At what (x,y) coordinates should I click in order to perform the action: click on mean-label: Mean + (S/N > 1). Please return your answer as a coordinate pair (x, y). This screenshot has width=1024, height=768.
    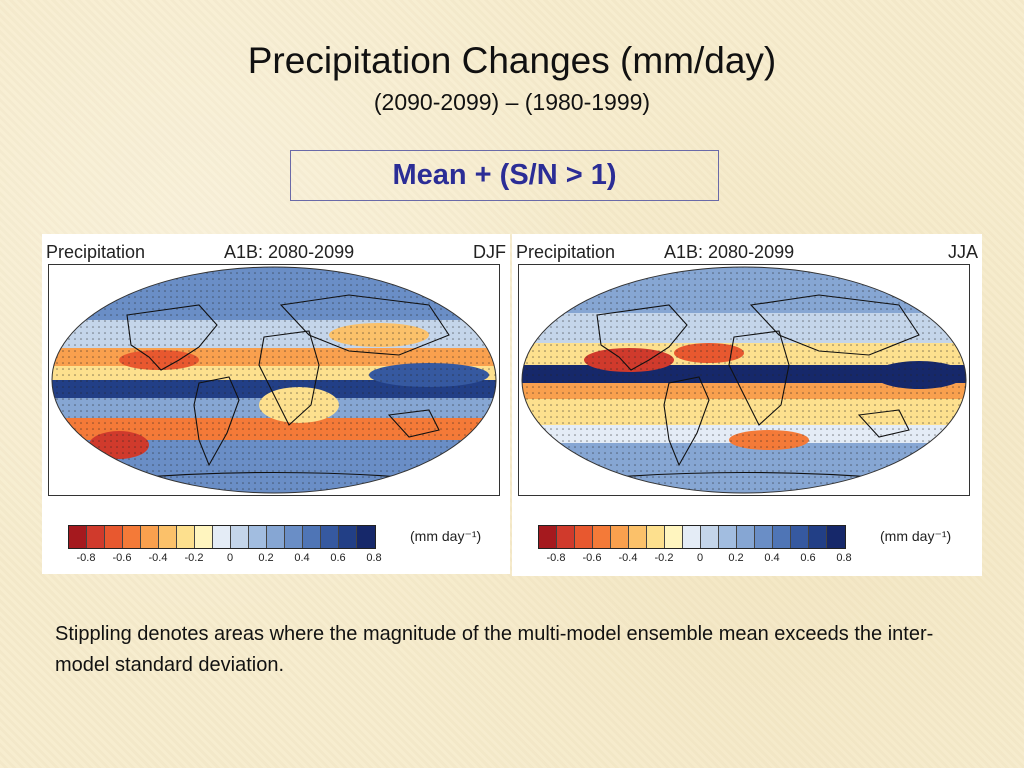
    Looking at the image, I should click on (504, 175).